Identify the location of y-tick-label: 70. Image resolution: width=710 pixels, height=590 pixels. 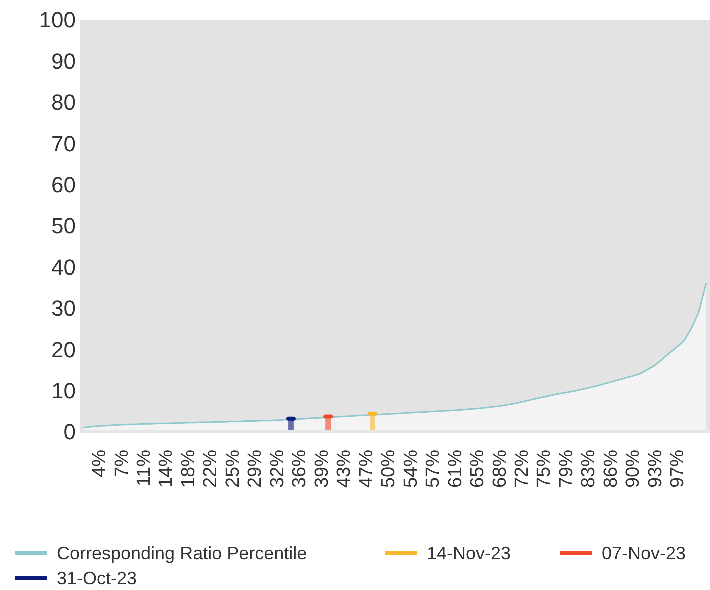
(64, 143).